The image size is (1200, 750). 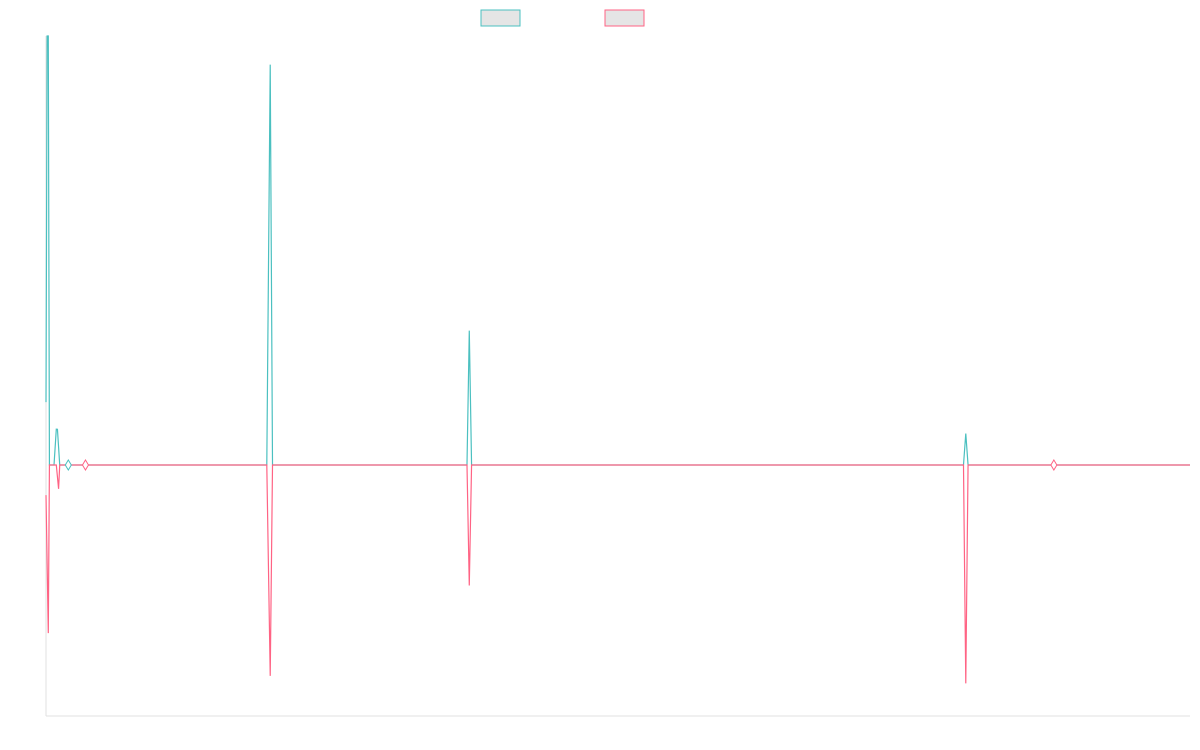 What do you see at coordinates (562, 18) in the screenshot?
I see `chart-legend` at bounding box center [562, 18].